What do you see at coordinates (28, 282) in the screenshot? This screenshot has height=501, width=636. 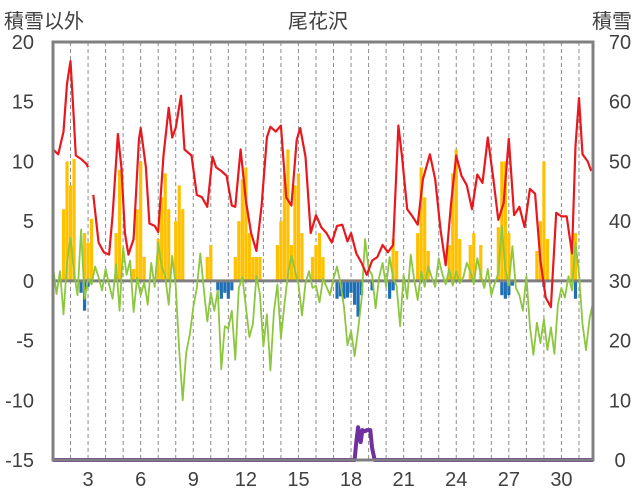 I see `left-tick-label: 0` at bounding box center [28, 282].